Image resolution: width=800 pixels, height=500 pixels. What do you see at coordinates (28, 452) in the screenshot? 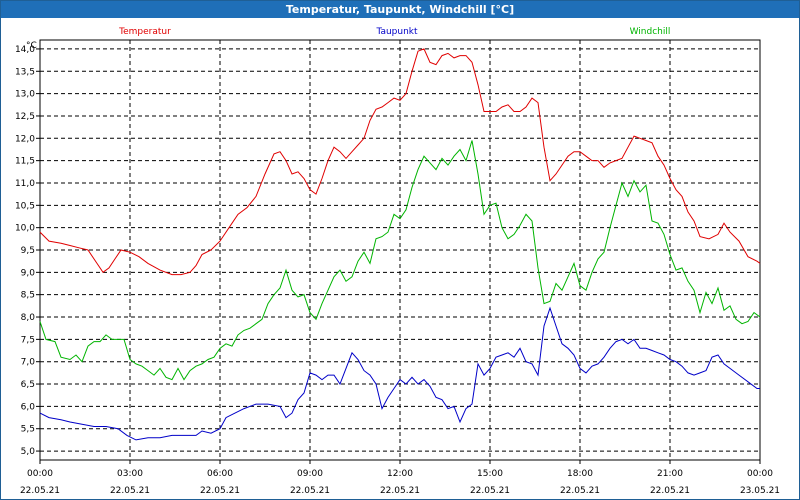
I see `y-tick-label: 5,0` at bounding box center [28, 452].